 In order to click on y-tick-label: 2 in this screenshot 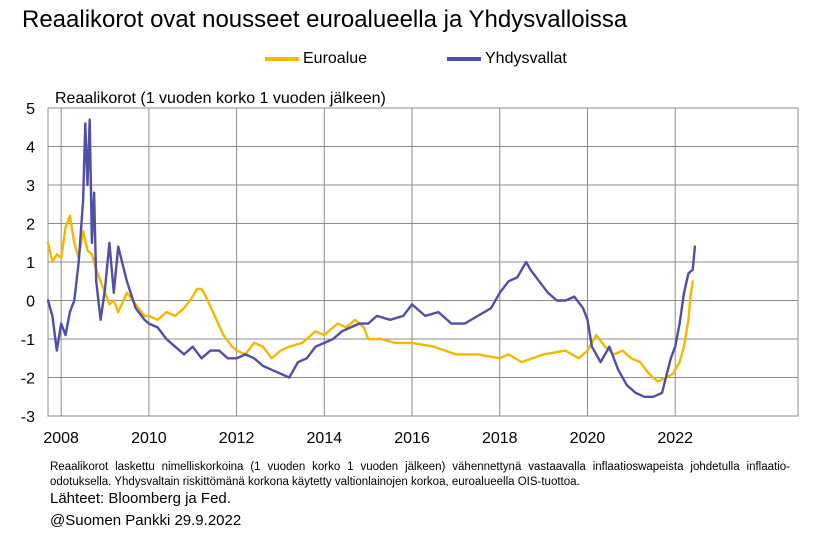, I will do `click(30, 225)`.